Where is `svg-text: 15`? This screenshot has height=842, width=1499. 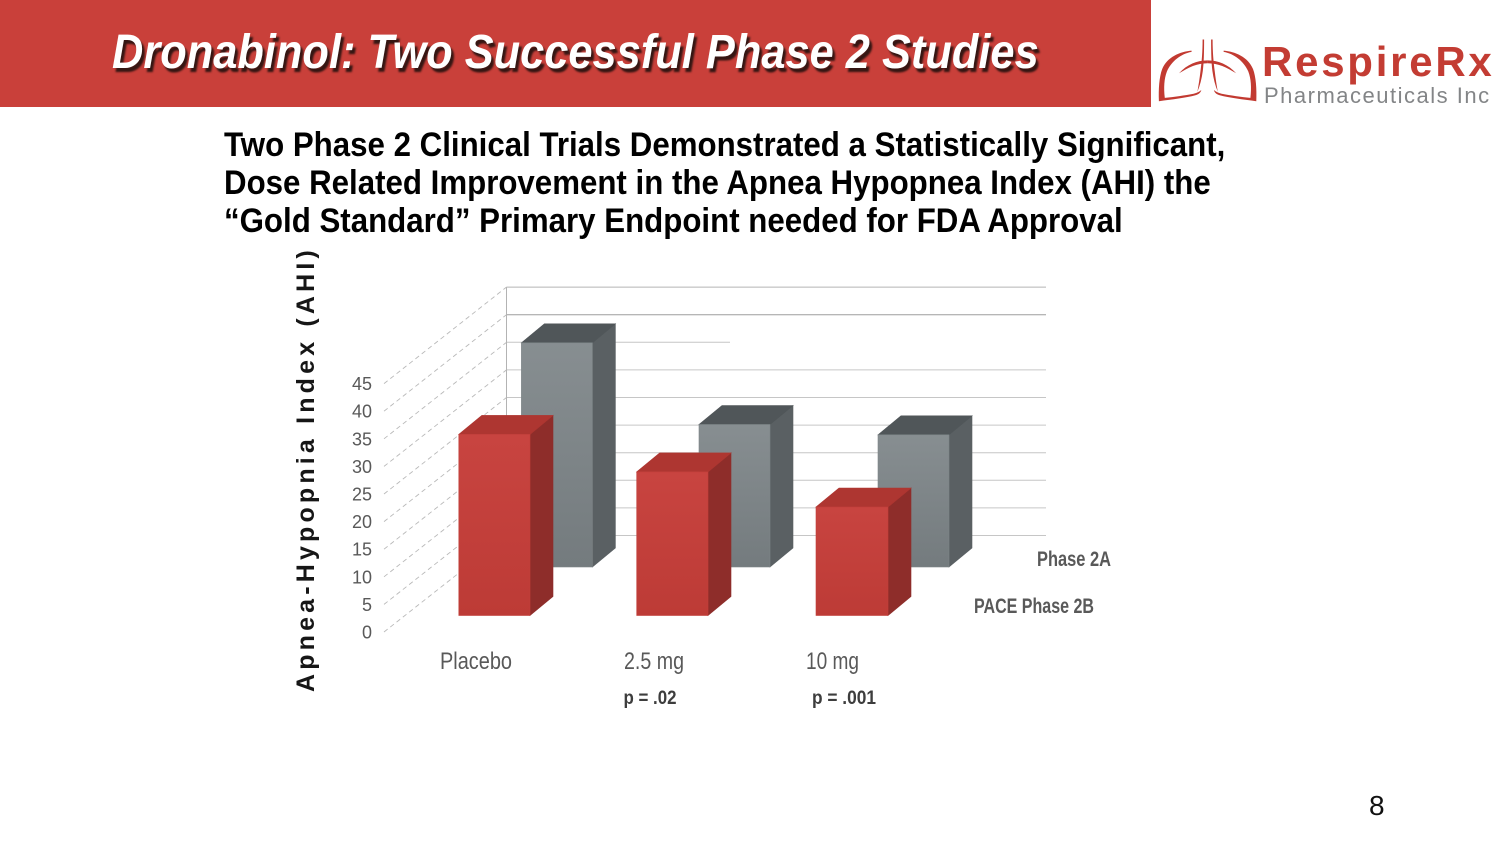
svg-text: 15 is located at coordinates (362, 550).